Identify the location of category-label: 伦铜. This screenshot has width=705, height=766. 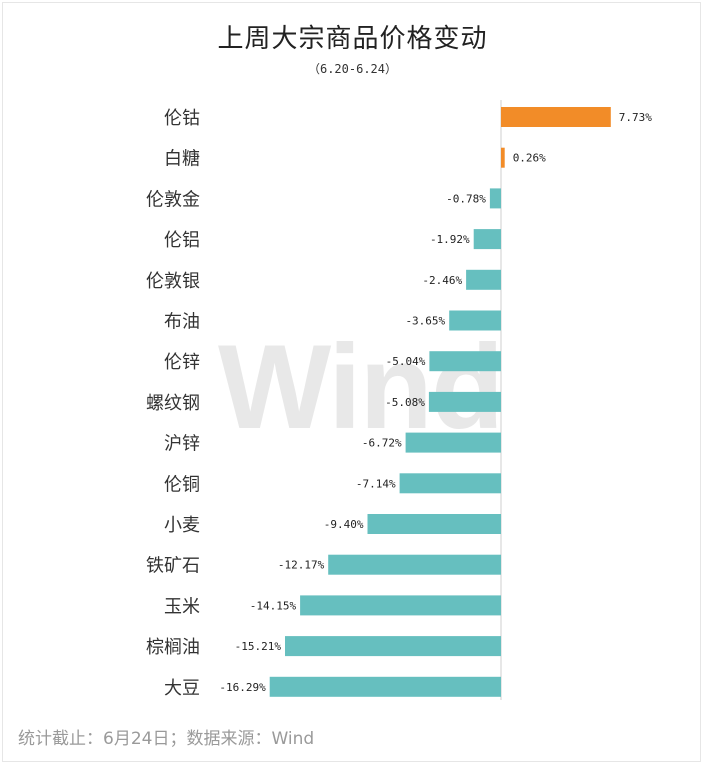
(182, 484).